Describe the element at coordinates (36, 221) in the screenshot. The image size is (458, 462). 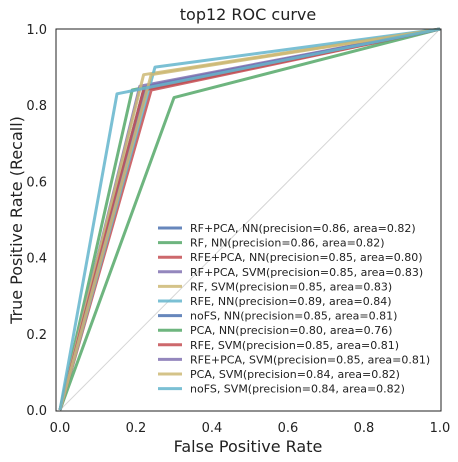
I see `y-axis-ticks: 0.0 0.2 0.4 0.6 0.8 1.0` at that location.